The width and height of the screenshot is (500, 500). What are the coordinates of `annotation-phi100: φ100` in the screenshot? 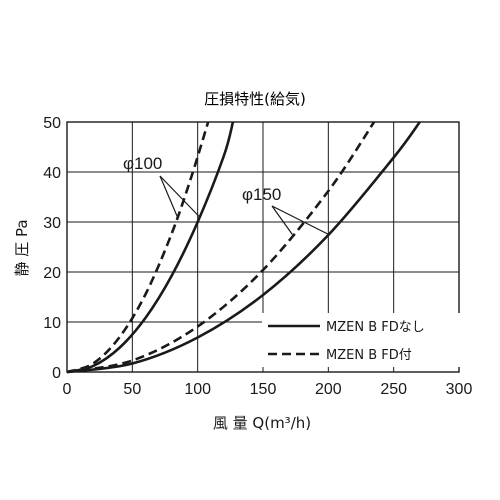 It's located at (142, 163).